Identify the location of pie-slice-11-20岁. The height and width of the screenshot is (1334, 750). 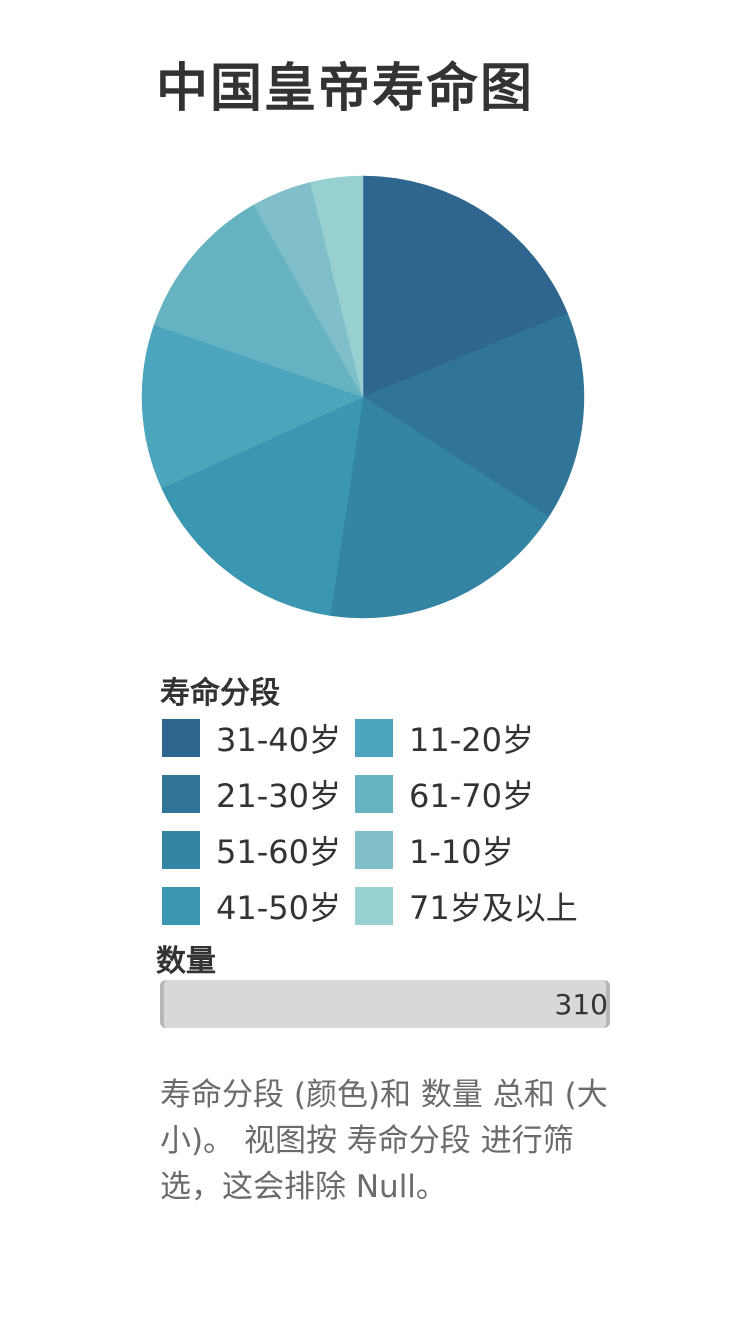
(252, 406).